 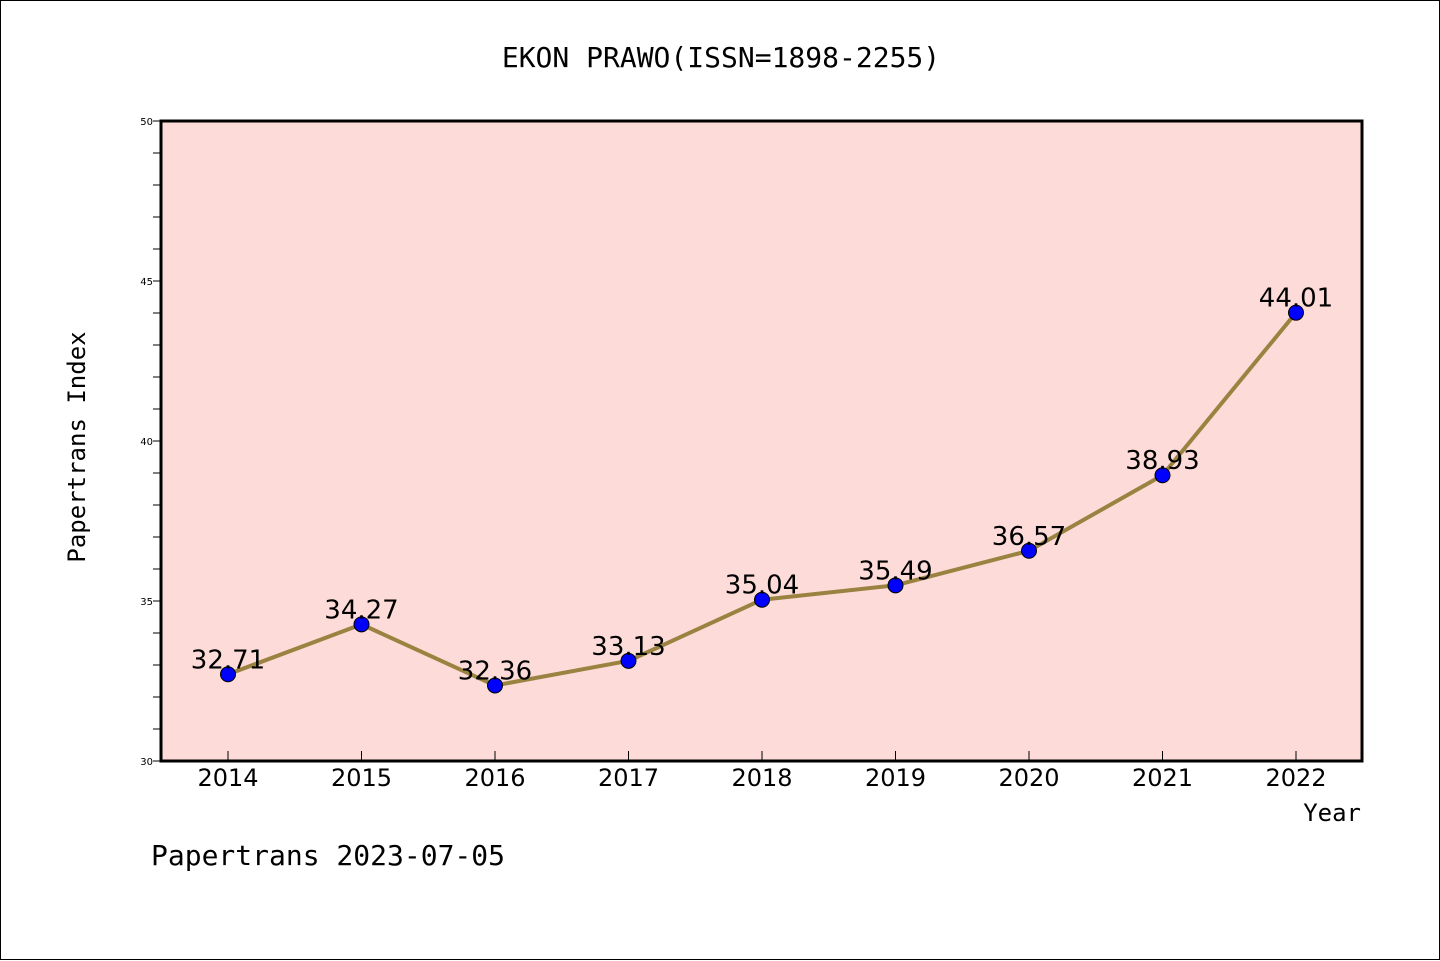 I want to click on data-label: 32.71, so click(x=228, y=660).